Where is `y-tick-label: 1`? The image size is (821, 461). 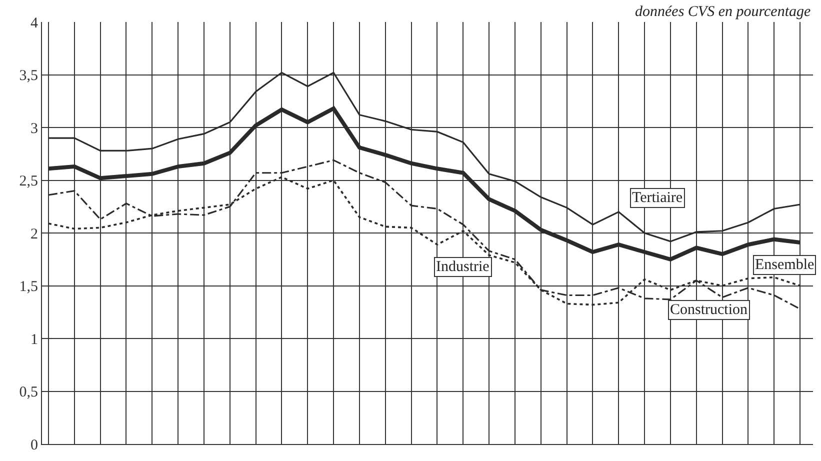 y-tick-label: 1 is located at coordinates (34, 340).